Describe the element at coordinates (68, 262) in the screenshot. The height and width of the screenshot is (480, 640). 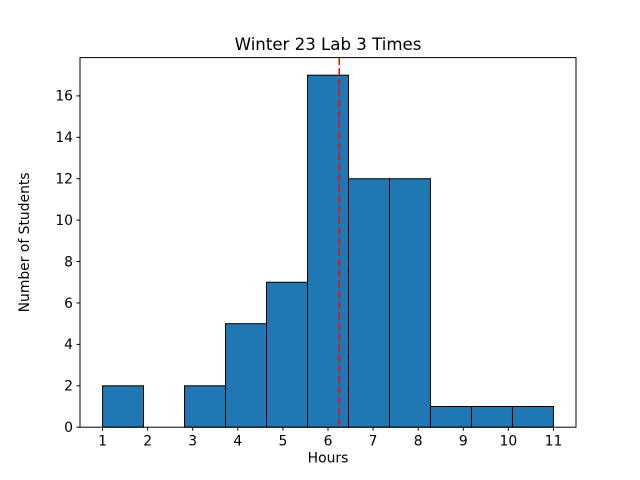
I see `y-tick-label: 8` at that location.